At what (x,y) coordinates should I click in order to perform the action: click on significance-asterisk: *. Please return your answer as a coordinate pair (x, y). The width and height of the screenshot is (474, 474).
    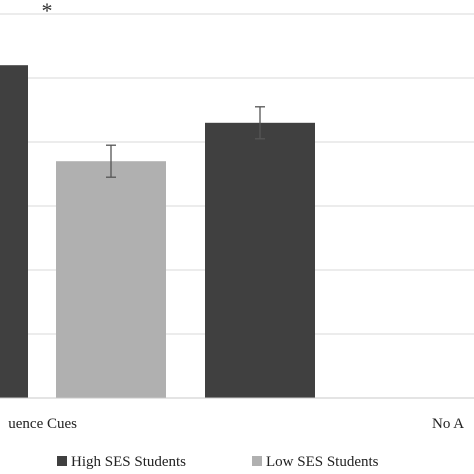
    Looking at the image, I should click on (47, 11).